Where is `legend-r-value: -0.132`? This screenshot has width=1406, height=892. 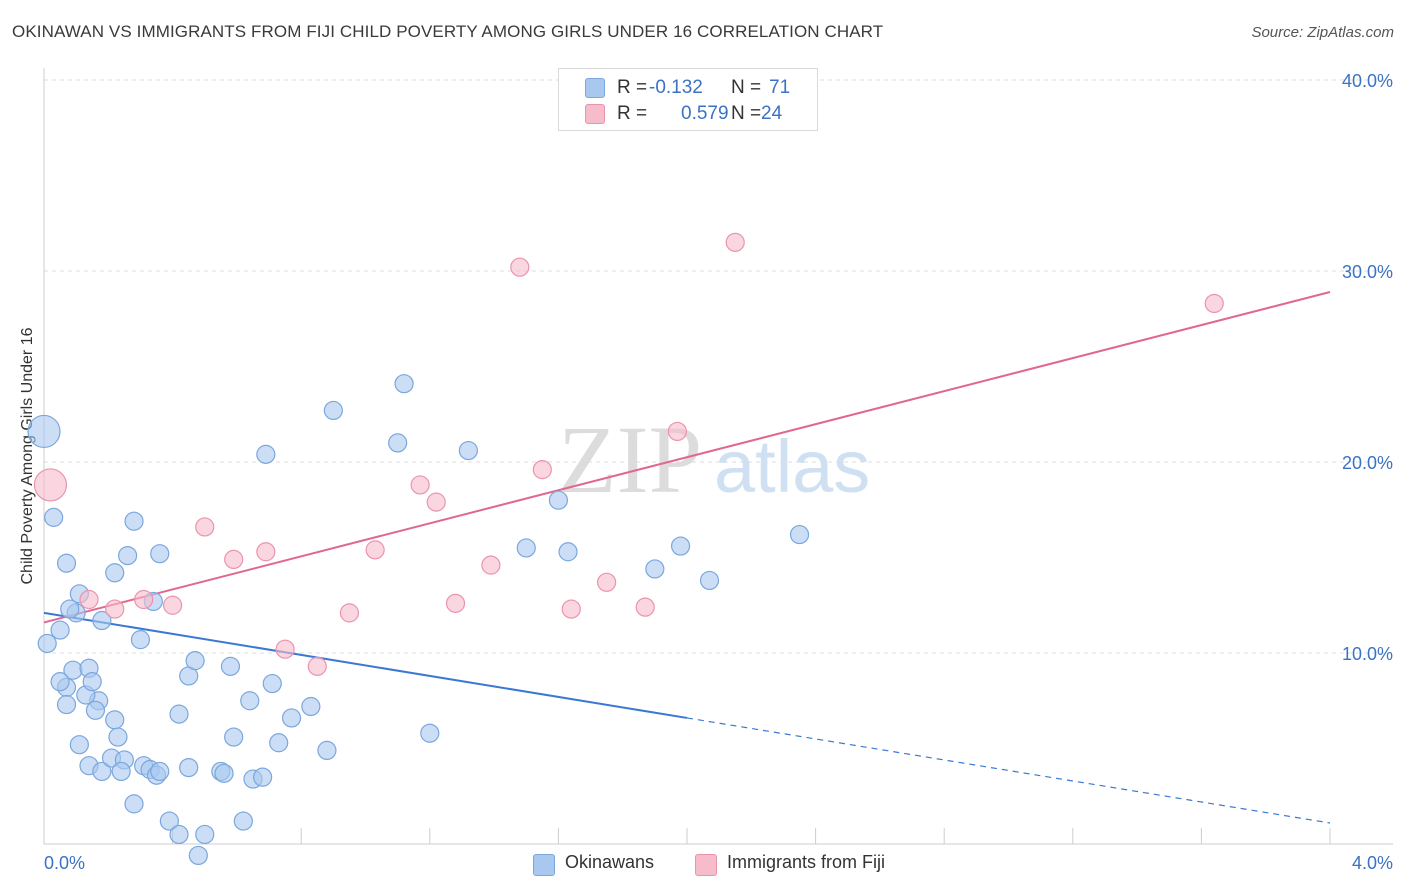
legend-r-value: -0.132 is located at coordinates (676, 87).